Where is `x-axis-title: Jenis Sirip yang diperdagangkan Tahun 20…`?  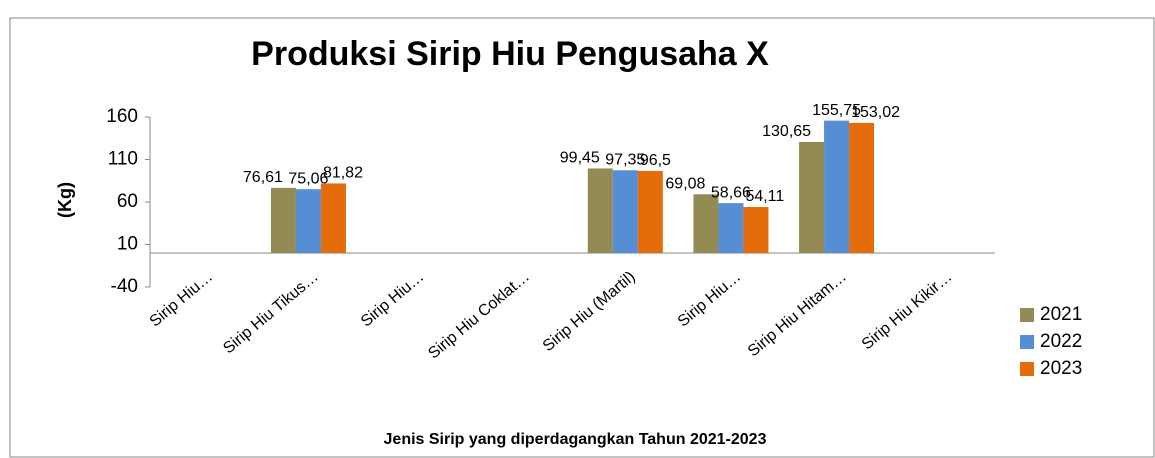
x-axis-title: Jenis Sirip yang diperdagangkan Tahun 20… is located at coordinates (575, 439).